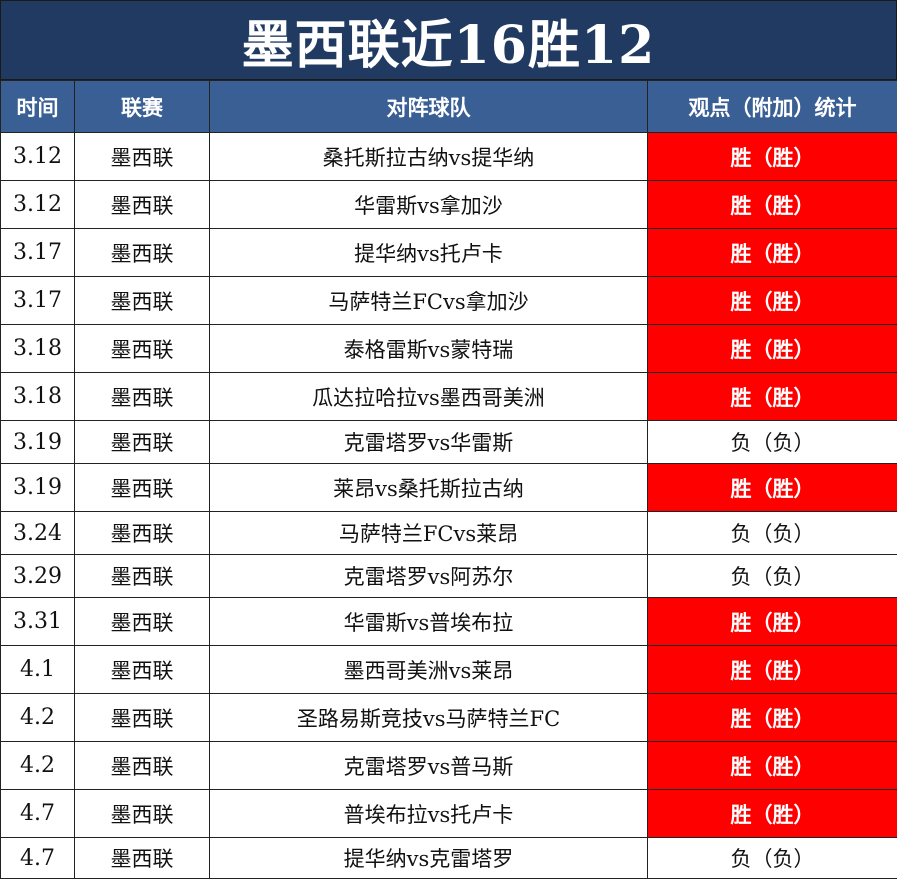 This screenshot has height=879, width=897. Describe the element at coordinates (429, 205) in the screenshot. I see `cell-match: 华雷斯vs拿加沙` at that location.